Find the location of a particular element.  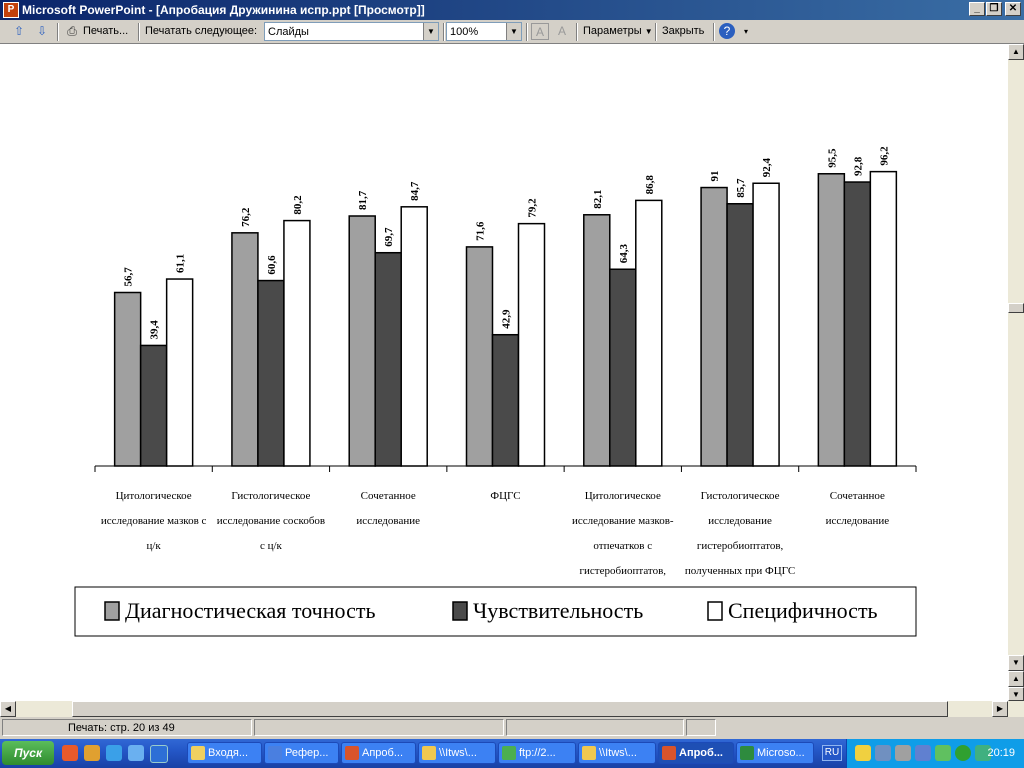

data-label: 39,4 is located at coordinates (155, 330).